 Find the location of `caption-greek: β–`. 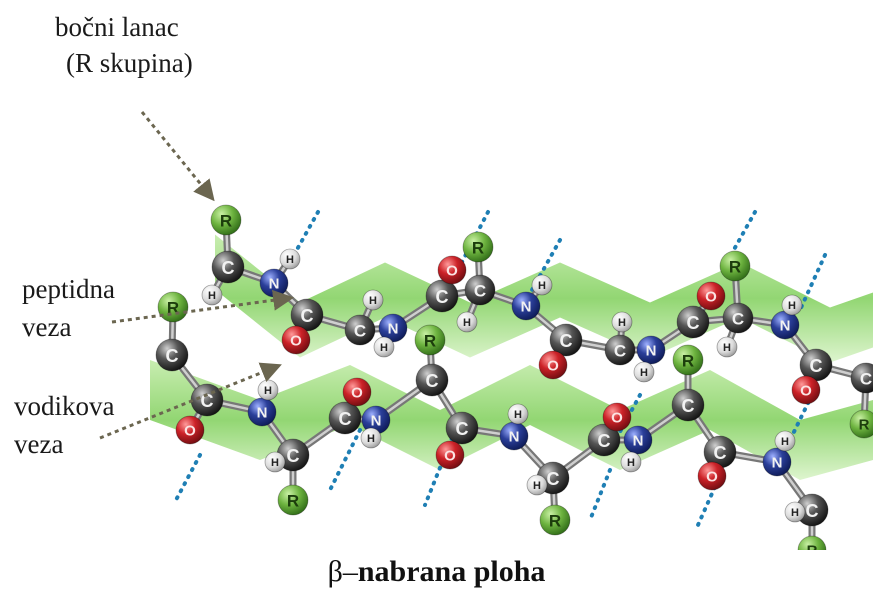

caption-greek: β– is located at coordinates (342, 571).